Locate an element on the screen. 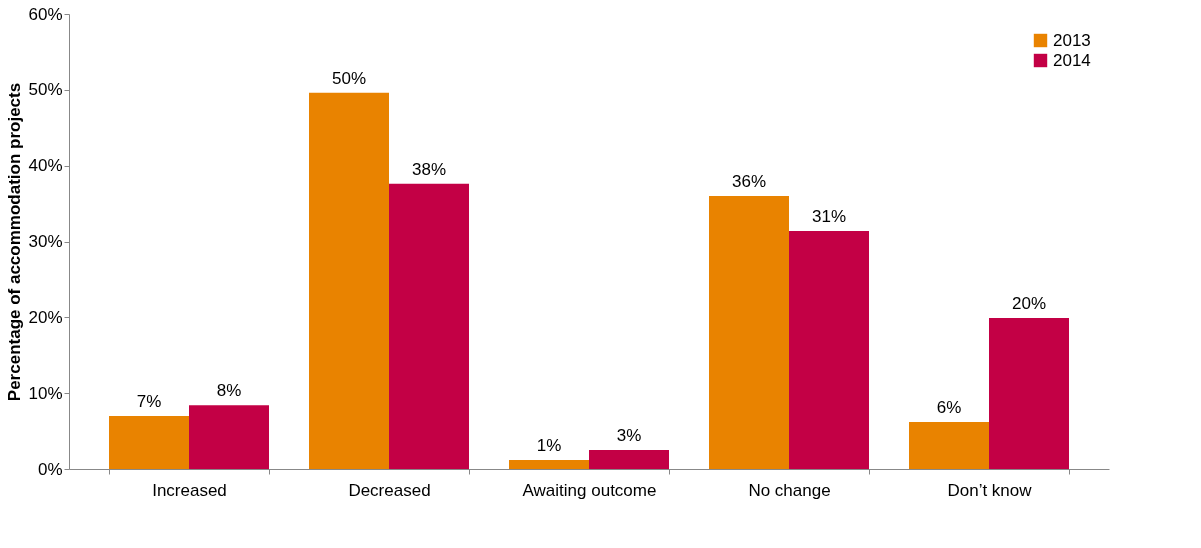 This screenshot has height=548, width=1201. data-label: 36% is located at coordinates (749, 181).